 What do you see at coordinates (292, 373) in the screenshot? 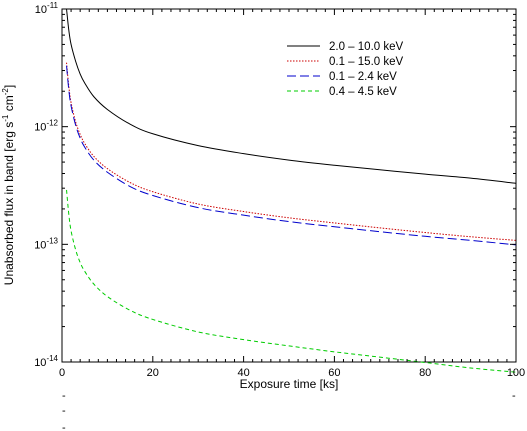
I see `x-tick-labels: 0 20 40 60 80 100` at bounding box center [292, 373].